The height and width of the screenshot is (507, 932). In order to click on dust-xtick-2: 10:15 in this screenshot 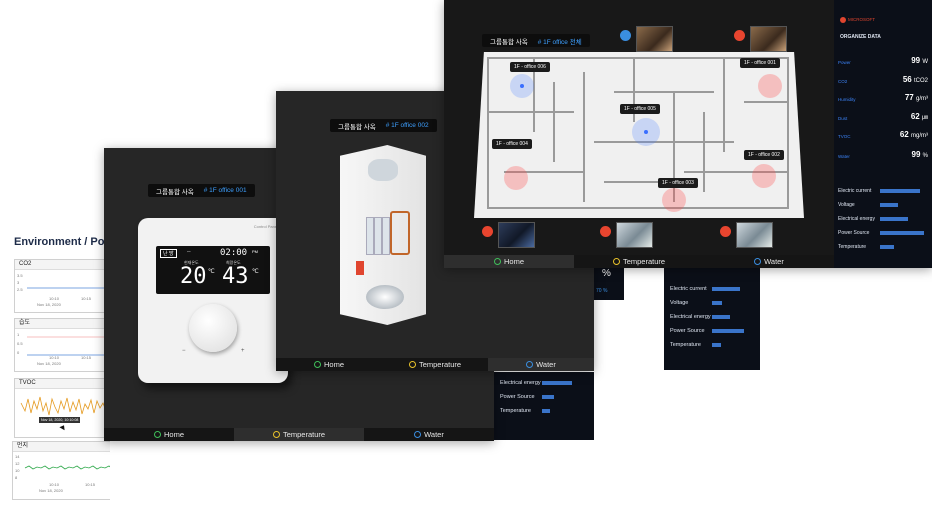, I will do `click(90, 484)`.